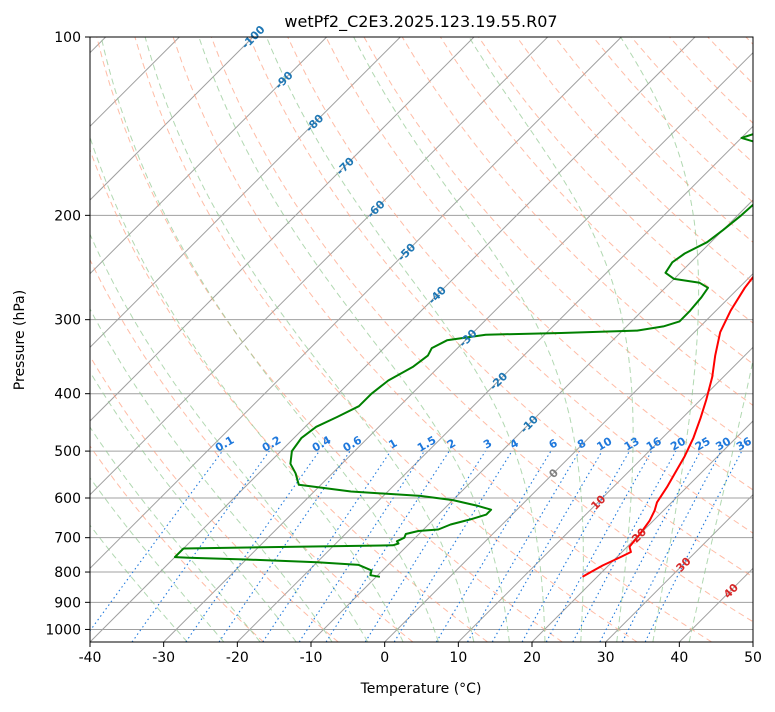  What do you see at coordinates (67, 539) in the screenshot?
I see `y-tick-label: 700` at bounding box center [67, 539].